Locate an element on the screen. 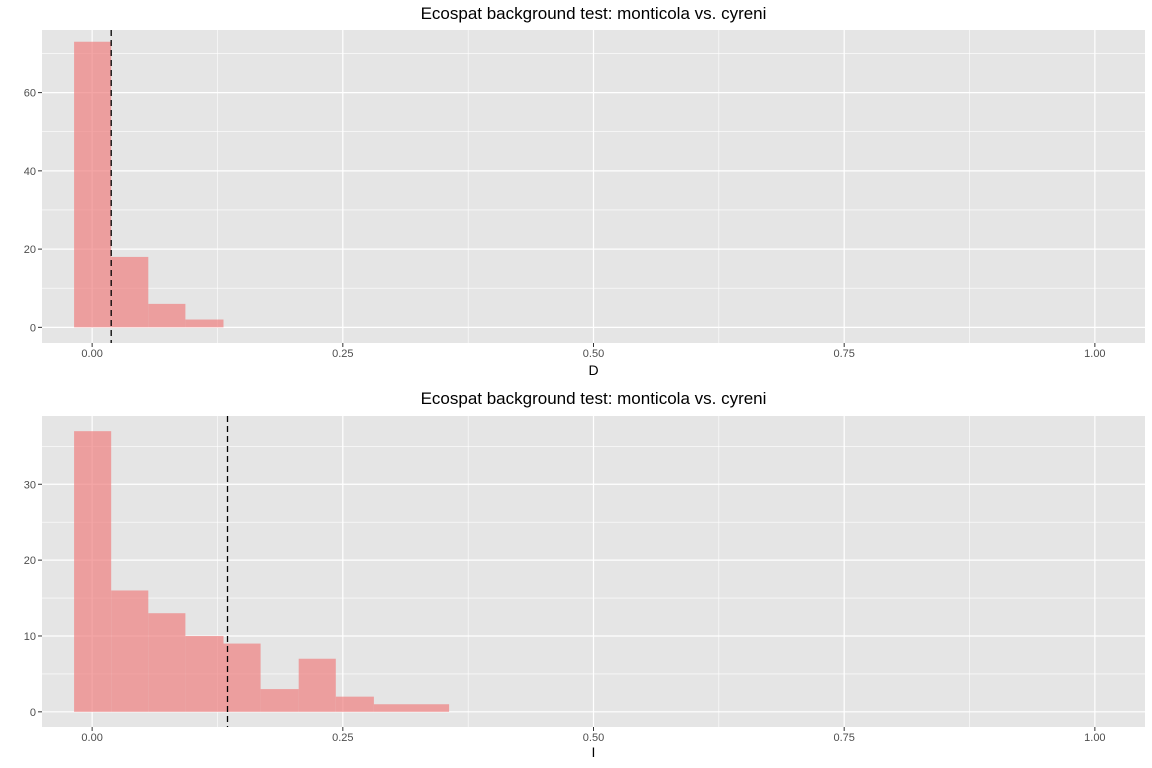 This screenshot has width=1152, height=768. y-tick-label: 60 is located at coordinates (30, 94).